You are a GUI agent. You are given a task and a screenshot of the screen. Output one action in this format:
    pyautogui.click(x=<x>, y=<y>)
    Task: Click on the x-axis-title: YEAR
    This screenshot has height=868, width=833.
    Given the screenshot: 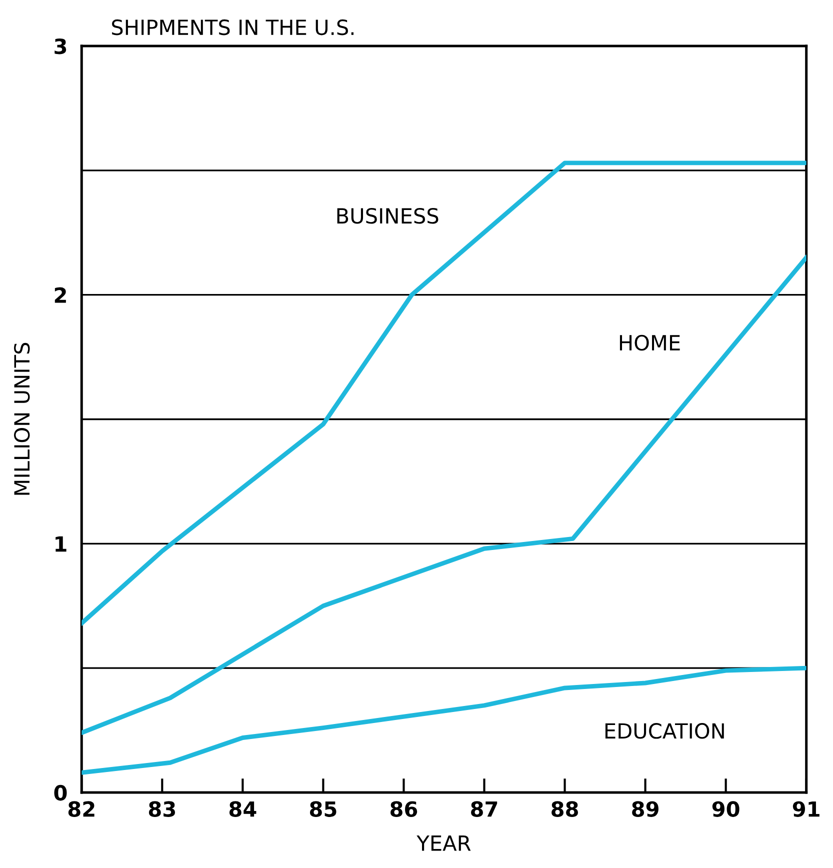 What is the action you would take?
    pyautogui.click(x=443, y=843)
    